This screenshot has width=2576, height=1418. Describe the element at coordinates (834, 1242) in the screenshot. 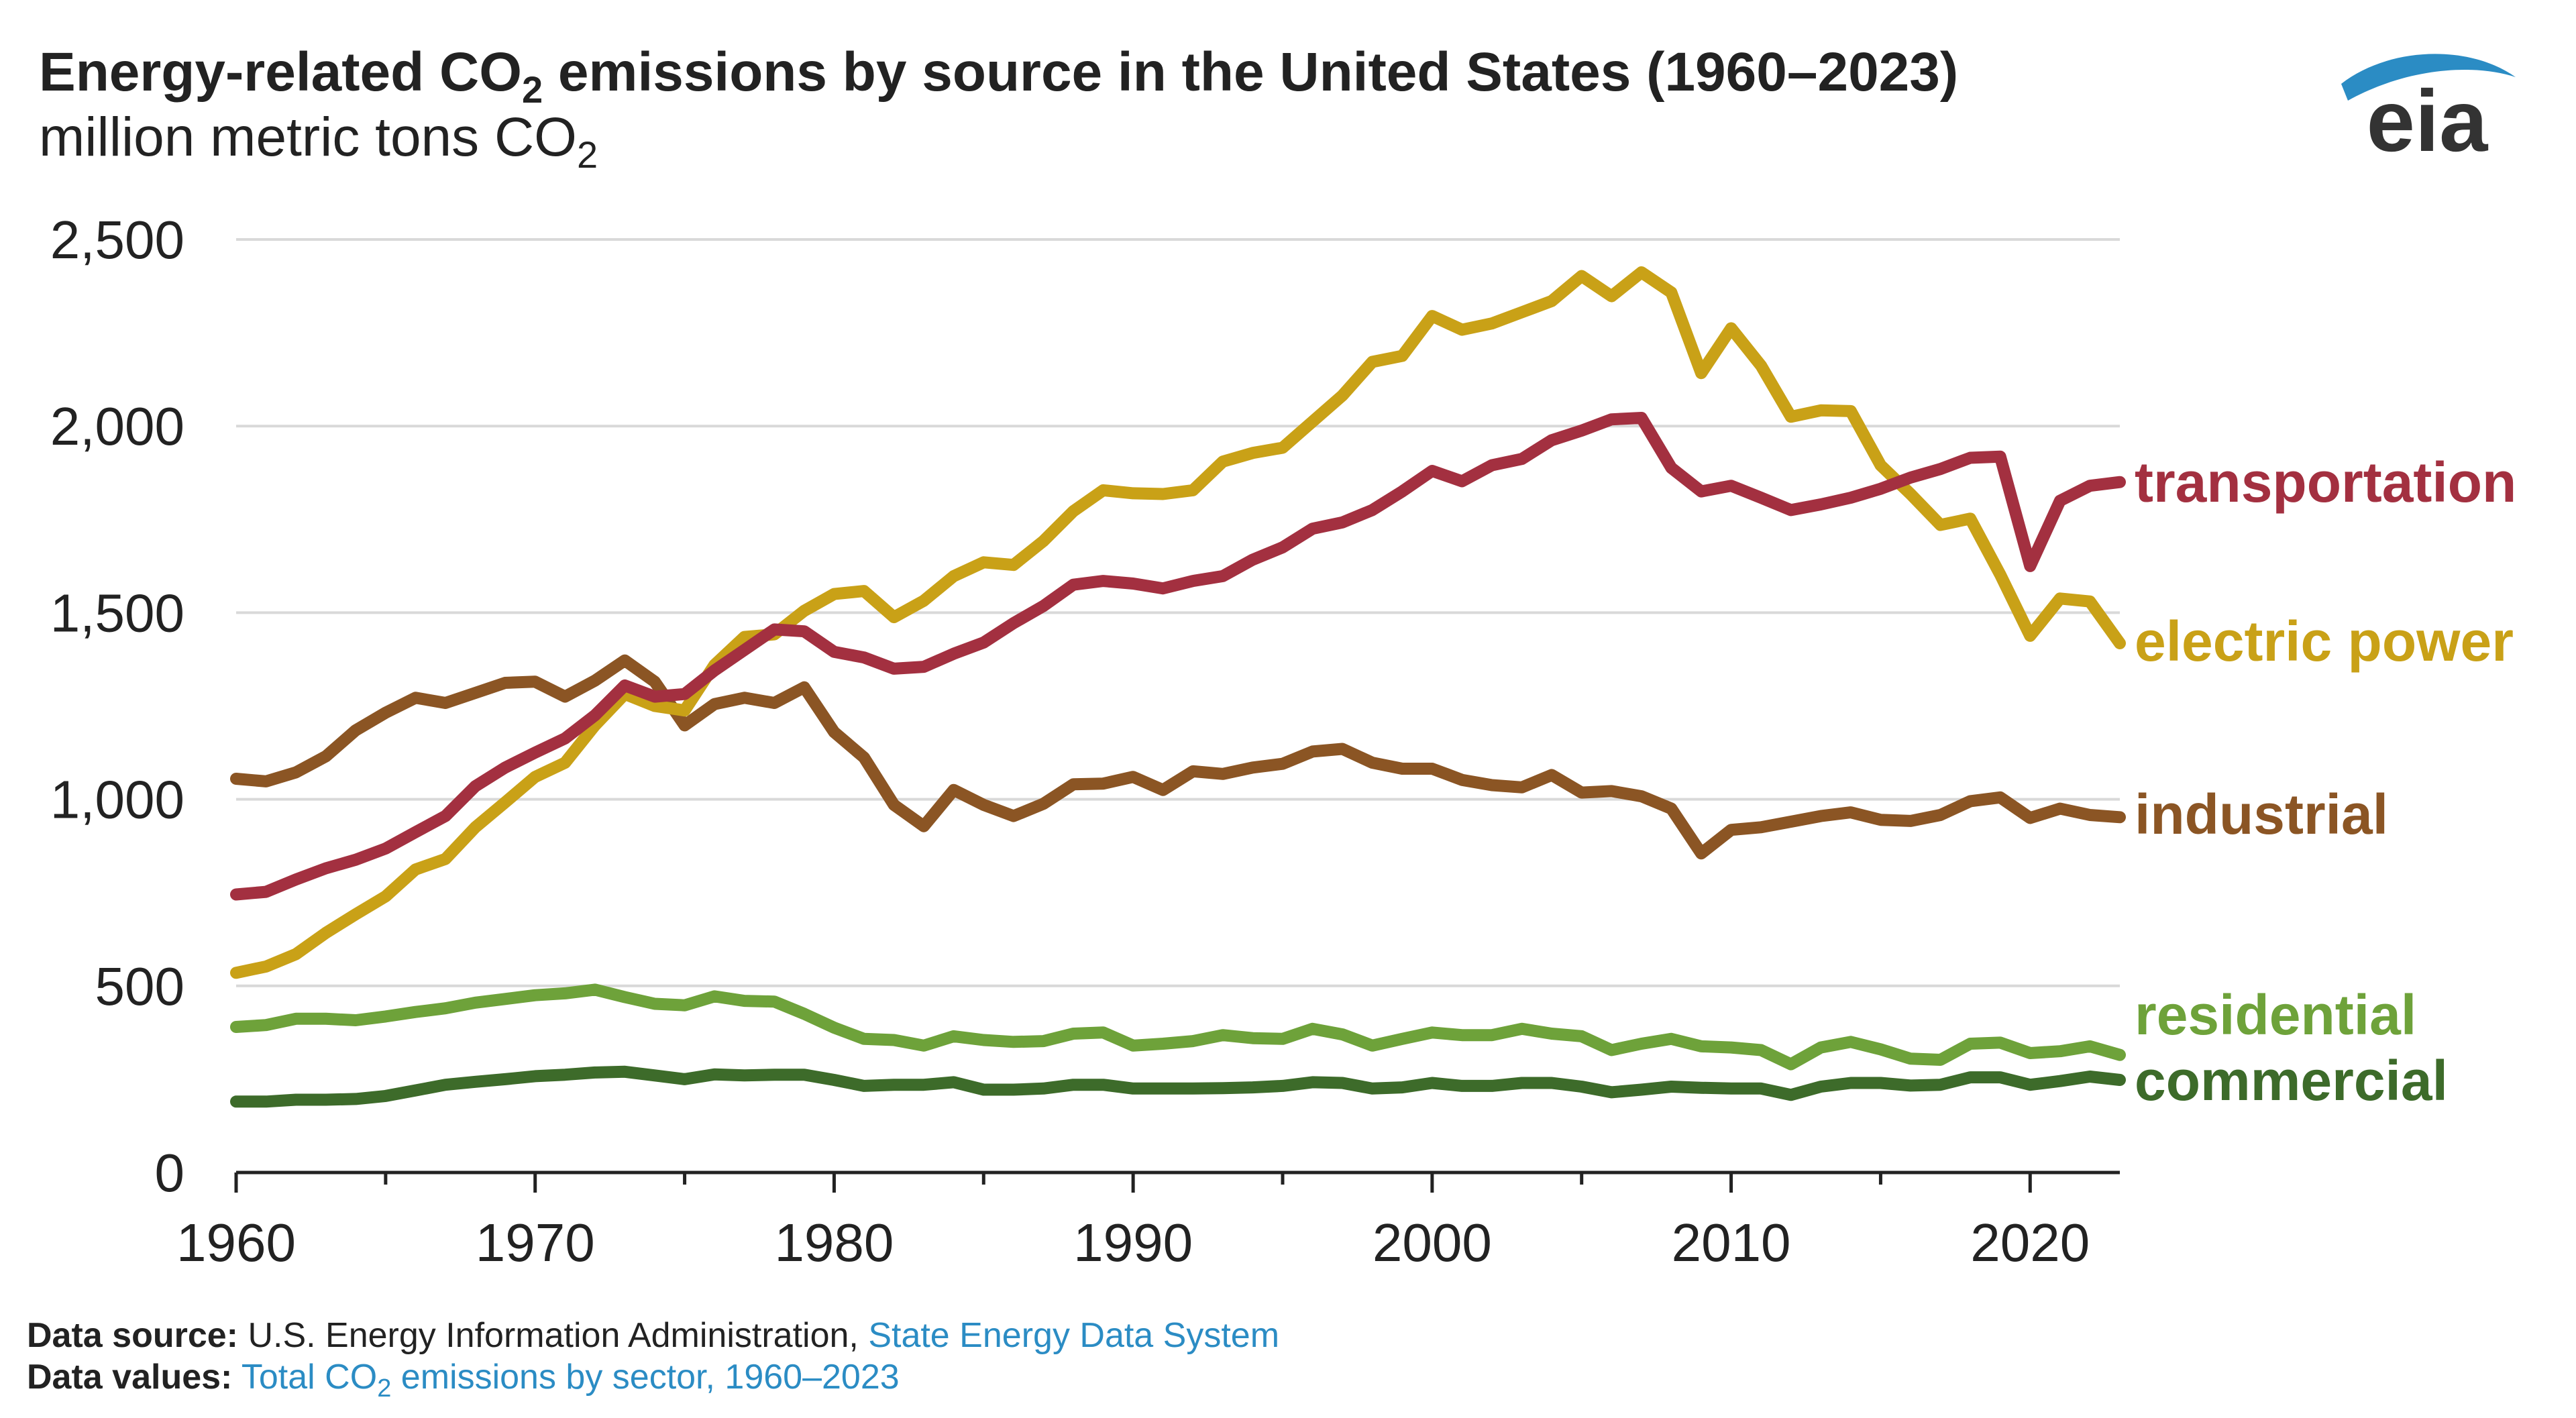

I see `x-tick-label-1980: 1980` at that location.